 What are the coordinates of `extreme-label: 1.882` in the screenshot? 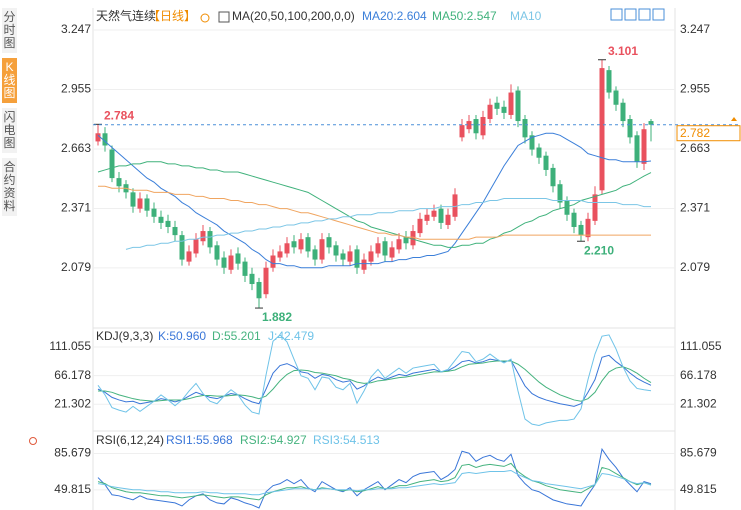 It's located at (277, 317).